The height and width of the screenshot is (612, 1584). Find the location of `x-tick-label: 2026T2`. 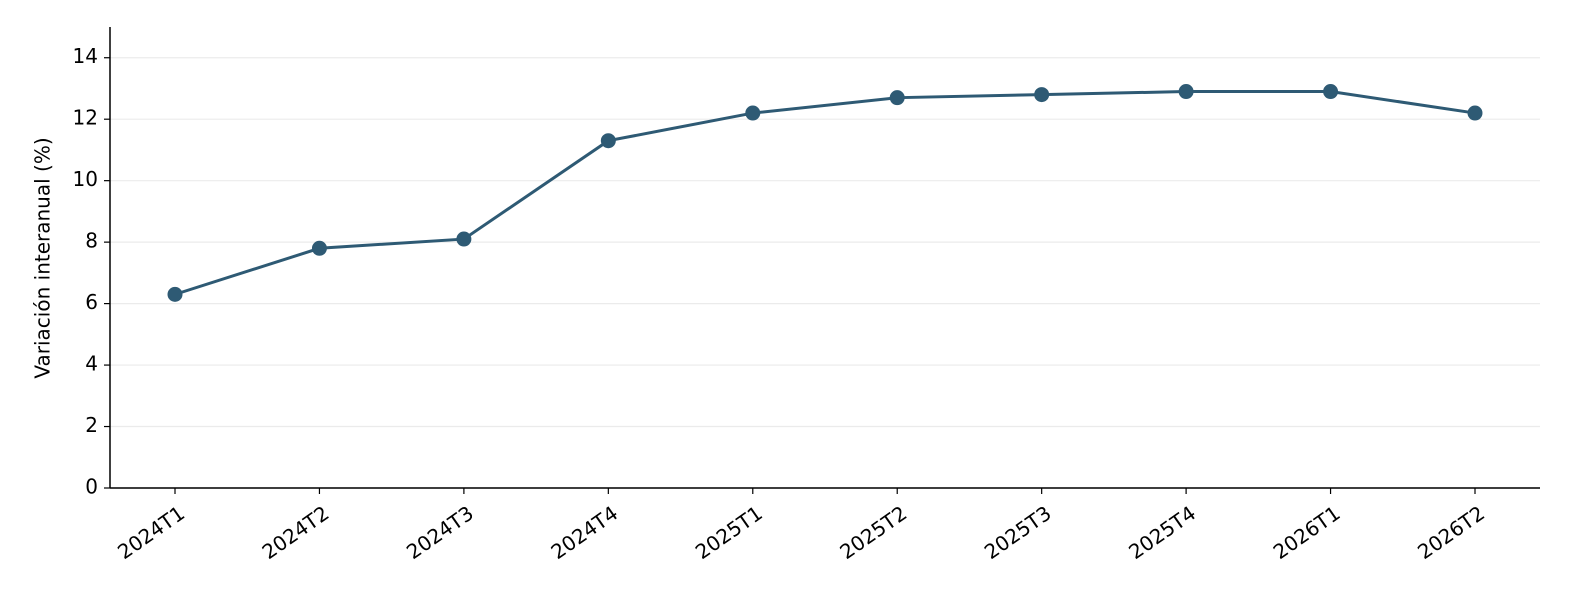

x-tick-label: 2026T2 is located at coordinates (1451, 532).